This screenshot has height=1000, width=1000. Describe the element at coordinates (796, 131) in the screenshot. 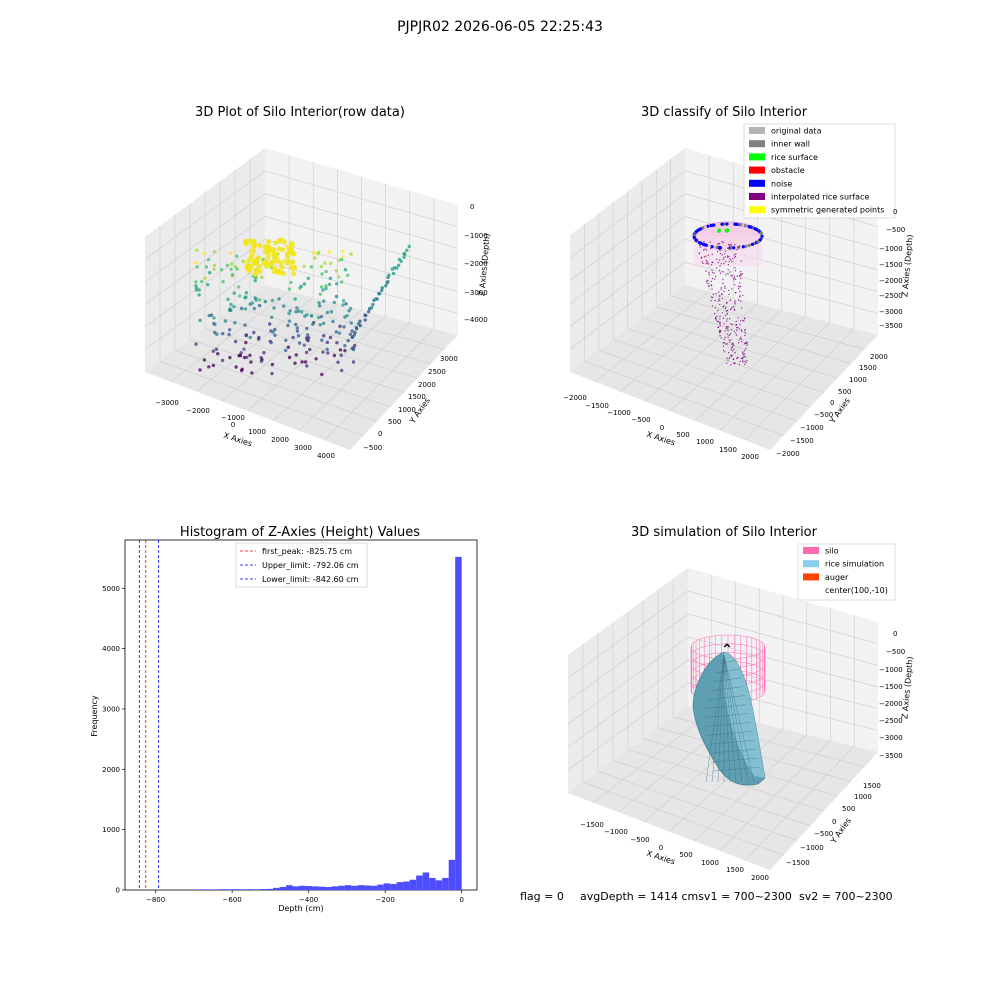

I see `p2-legend-label: original data` at that location.